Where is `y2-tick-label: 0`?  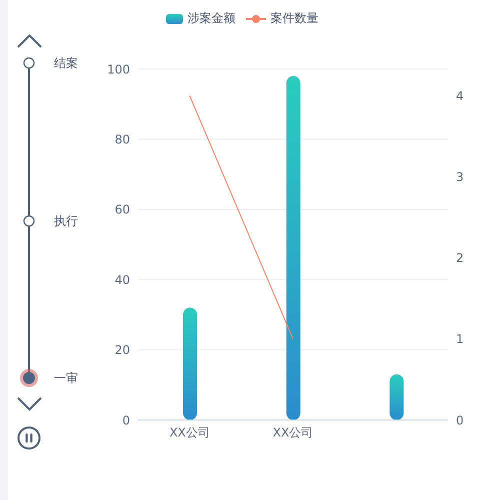 y2-tick-label: 0 is located at coordinates (460, 420).